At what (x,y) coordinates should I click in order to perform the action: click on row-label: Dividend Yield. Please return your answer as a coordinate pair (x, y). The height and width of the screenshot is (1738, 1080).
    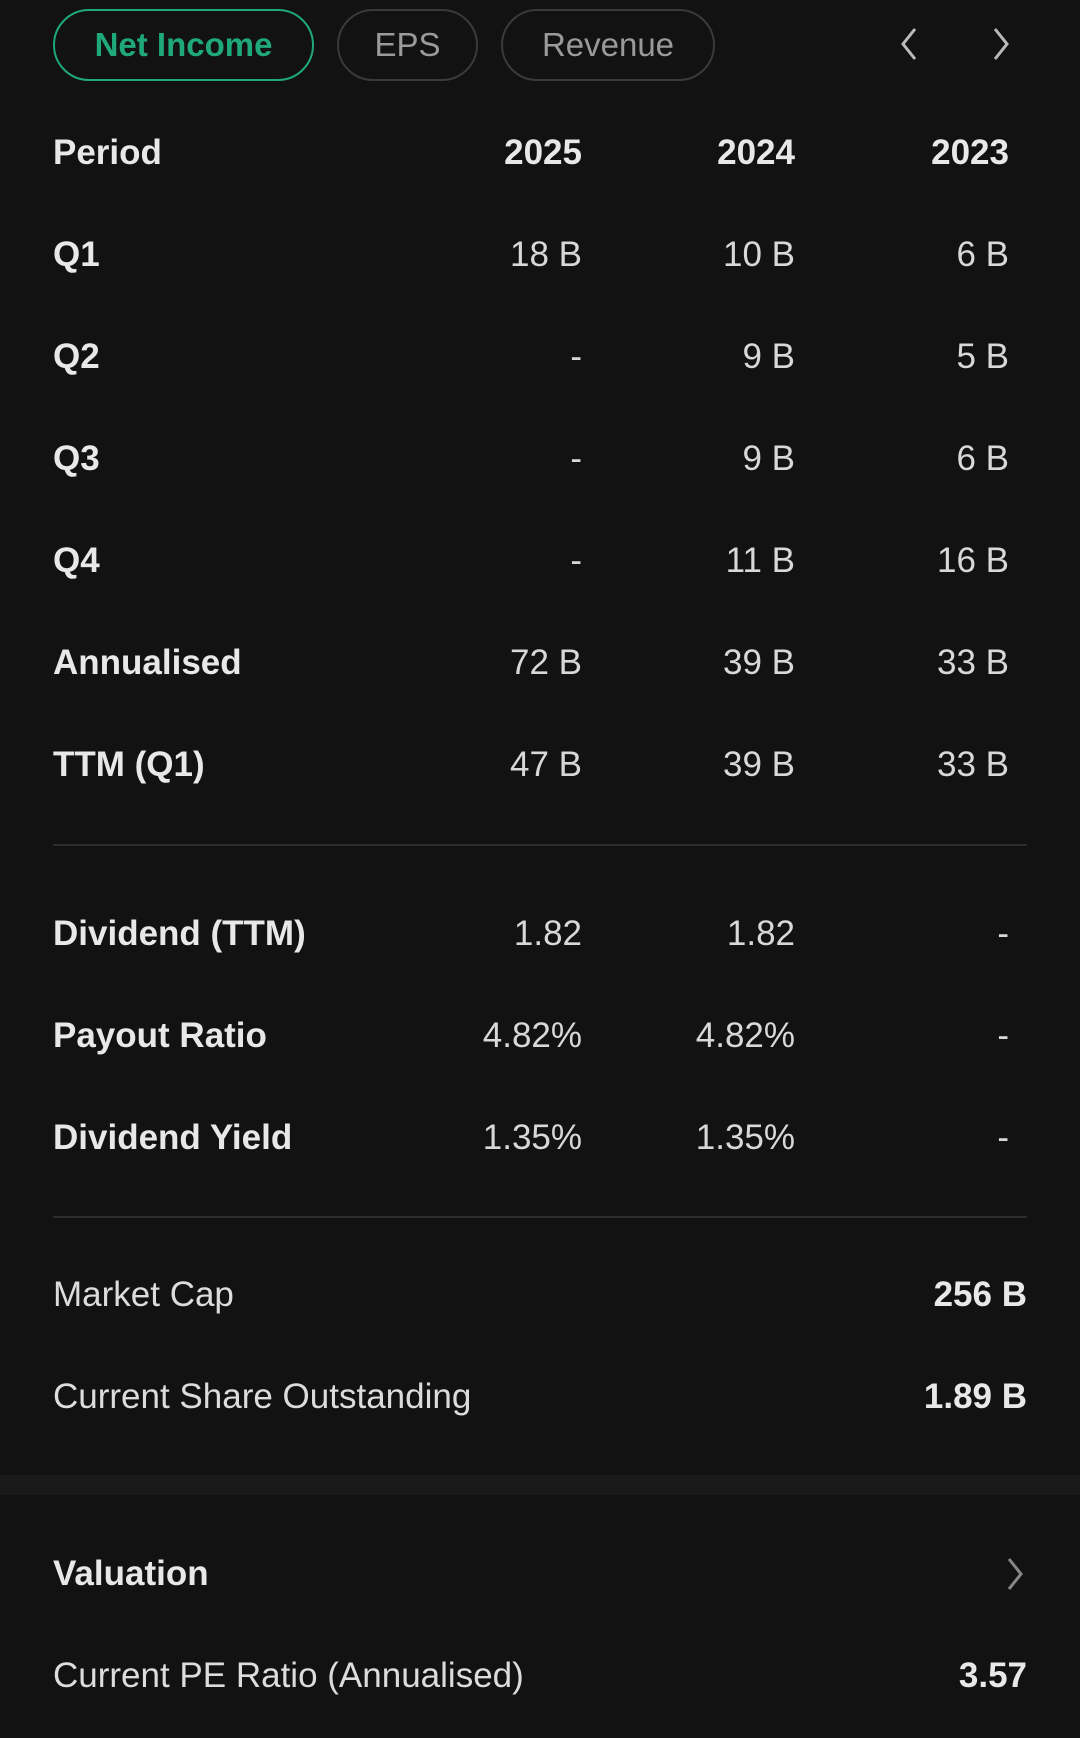
    Looking at the image, I should click on (173, 1137).